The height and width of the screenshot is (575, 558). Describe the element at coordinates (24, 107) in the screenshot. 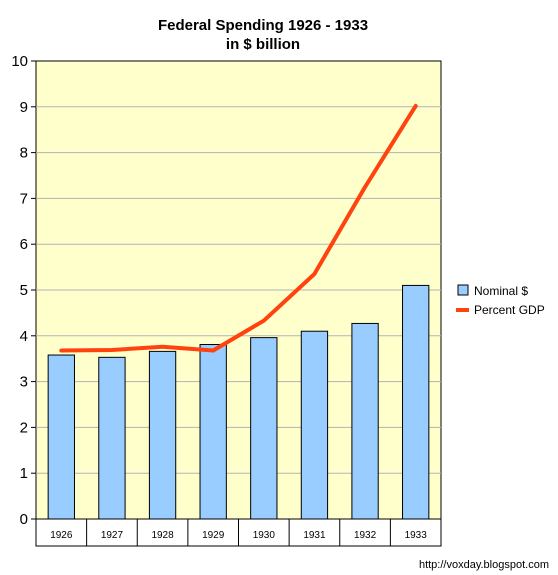

I see `y-tick-label: 9` at that location.